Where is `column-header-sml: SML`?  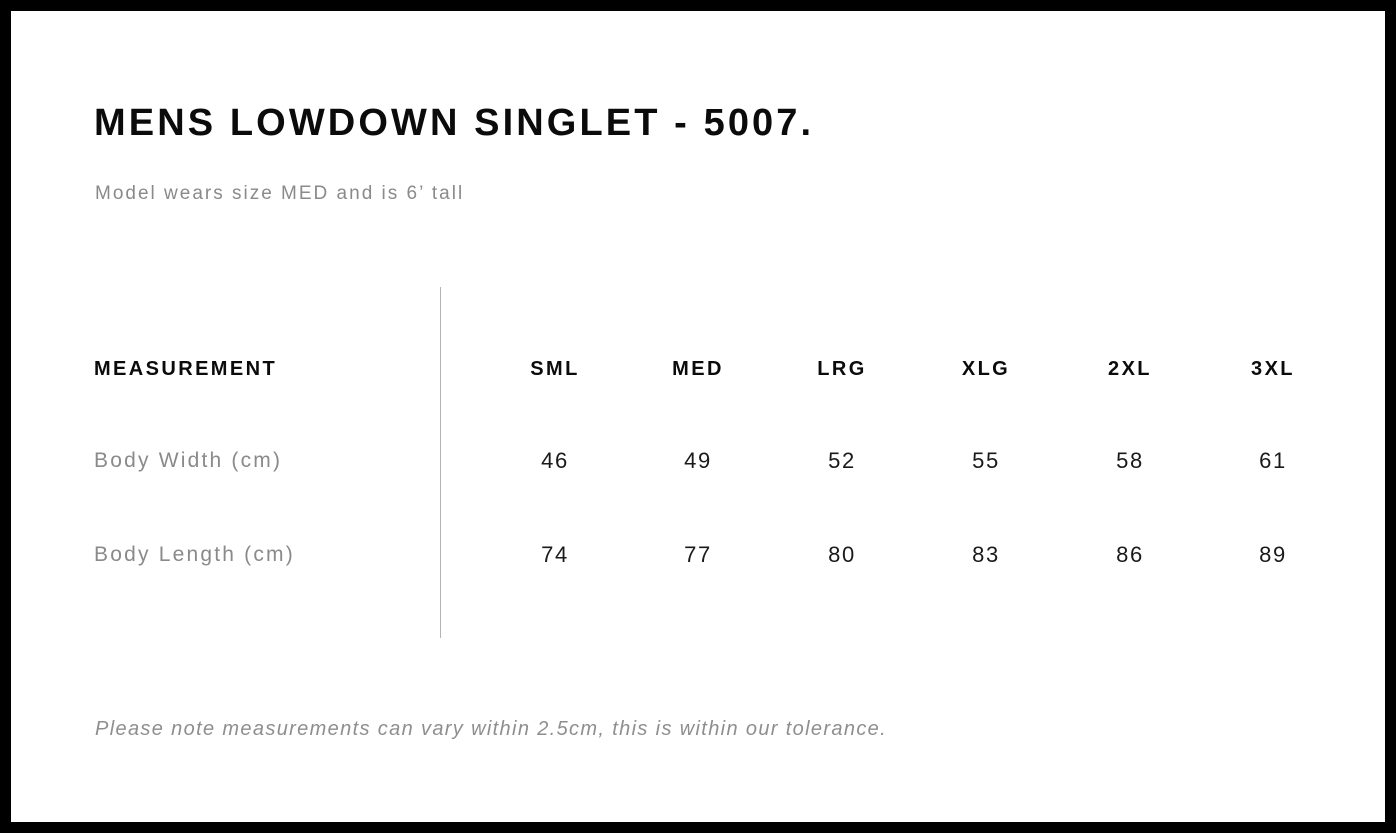
column-header-sml: SML is located at coordinates (555, 369).